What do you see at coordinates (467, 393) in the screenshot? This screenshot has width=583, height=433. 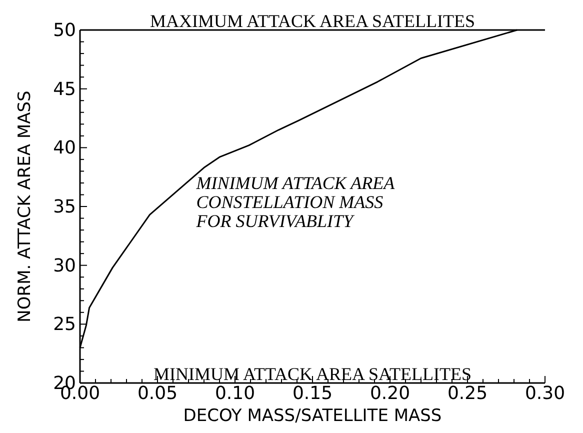 I see `x-tick-label: 0.25` at bounding box center [467, 393].